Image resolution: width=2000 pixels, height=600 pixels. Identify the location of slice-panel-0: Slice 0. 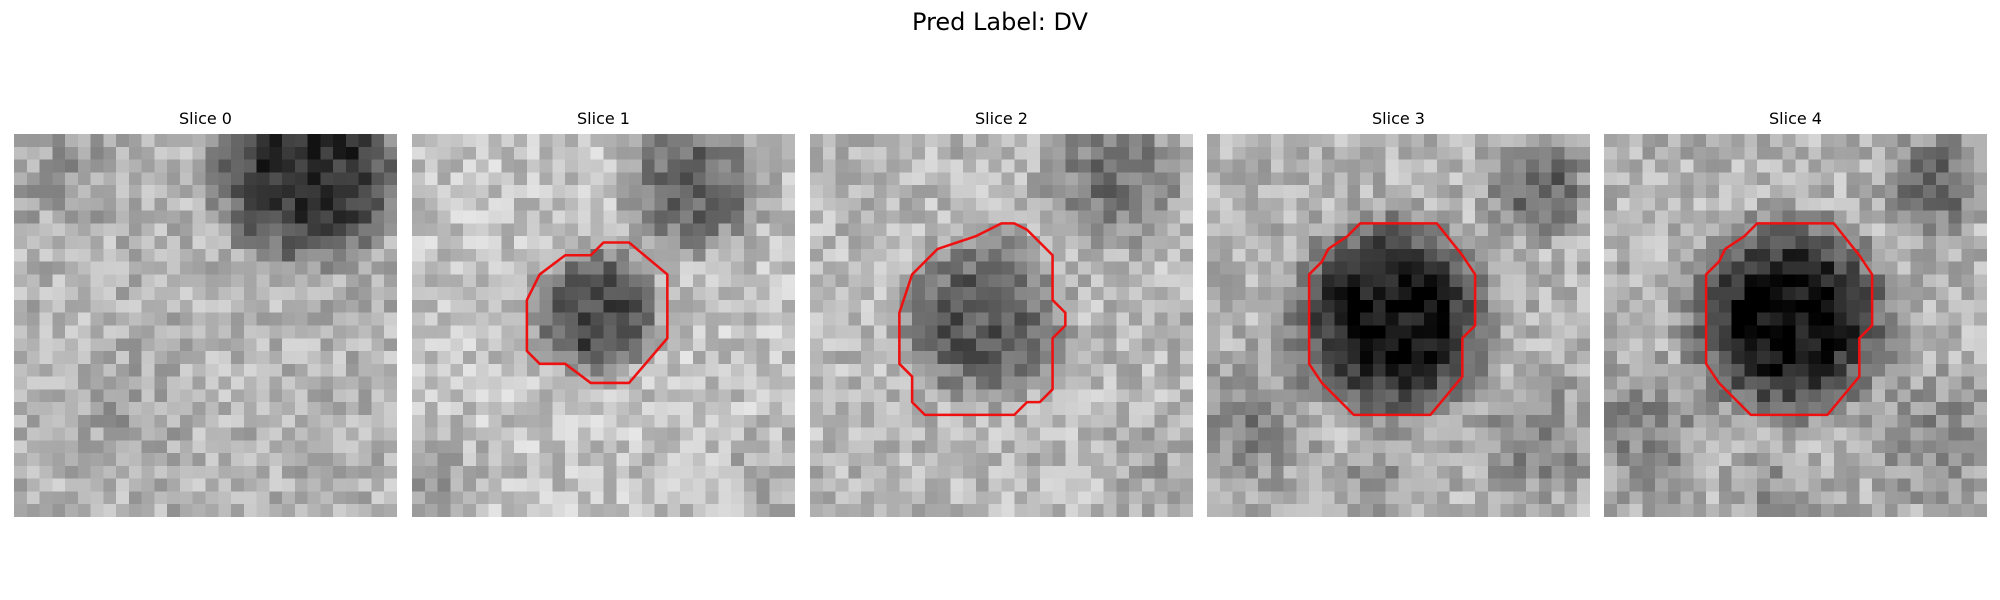
(205, 312).